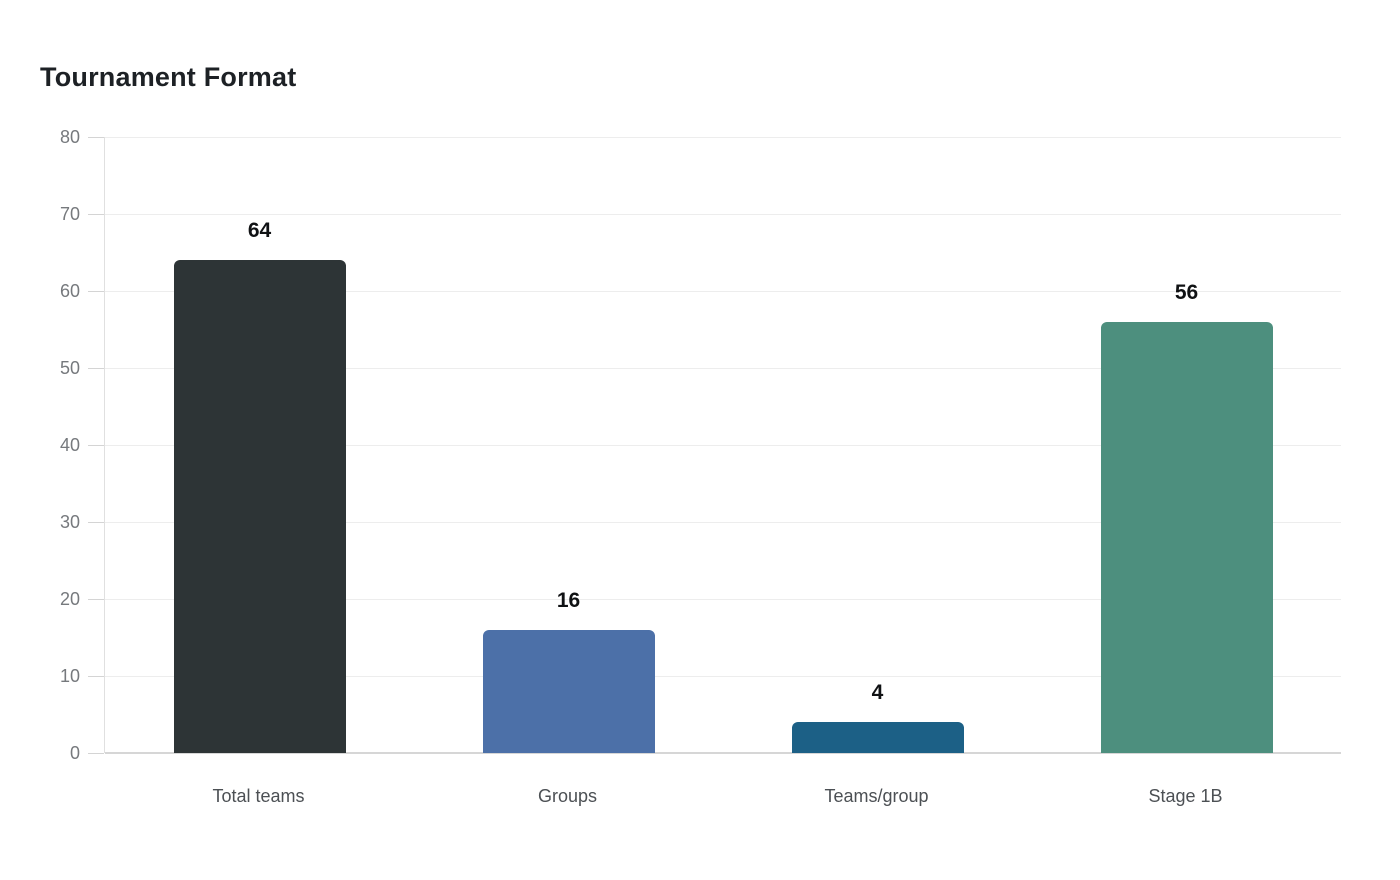 This screenshot has height=880, width=1400. What do you see at coordinates (723, 753) in the screenshot?
I see `x-axis-baseline` at bounding box center [723, 753].